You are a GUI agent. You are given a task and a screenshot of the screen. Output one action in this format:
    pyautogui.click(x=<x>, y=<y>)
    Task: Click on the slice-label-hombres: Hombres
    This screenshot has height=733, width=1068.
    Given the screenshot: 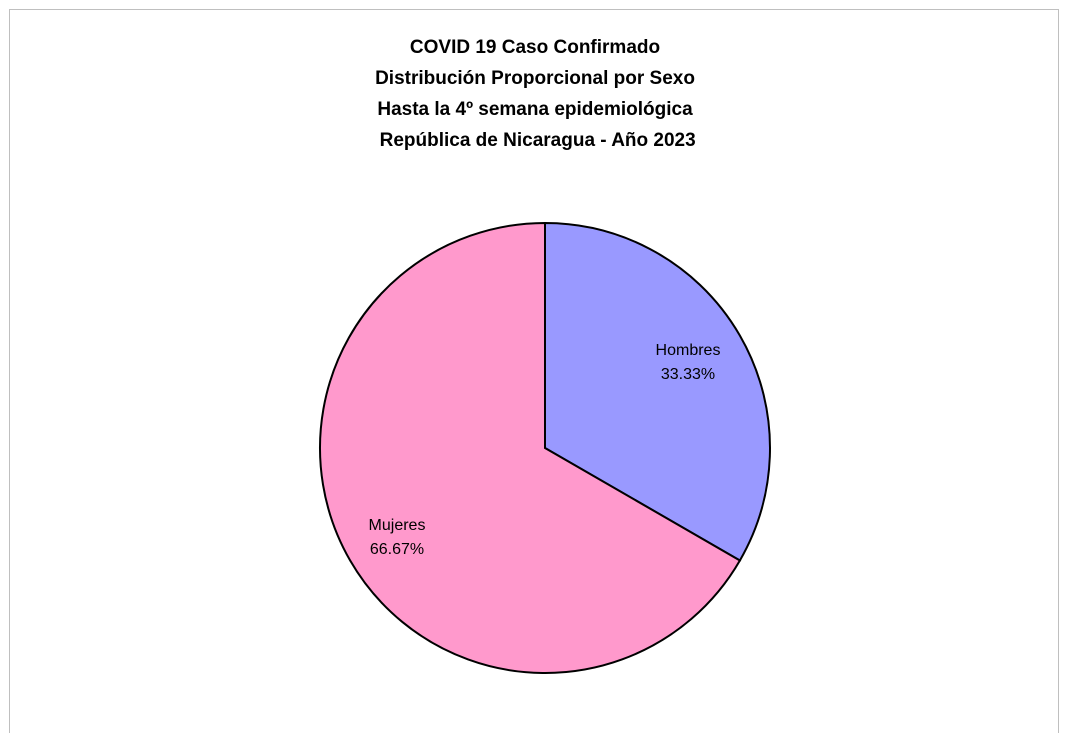 What is the action you would take?
    pyautogui.click(x=688, y=350)
    